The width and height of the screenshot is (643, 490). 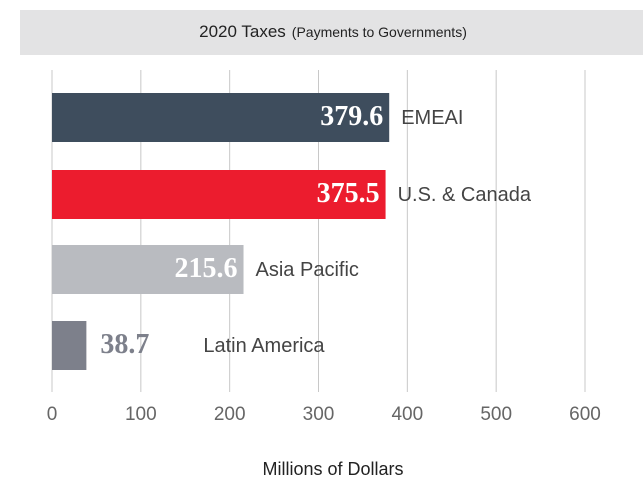 I want to click on category-label: Latin America, so click(x=264, y=346).